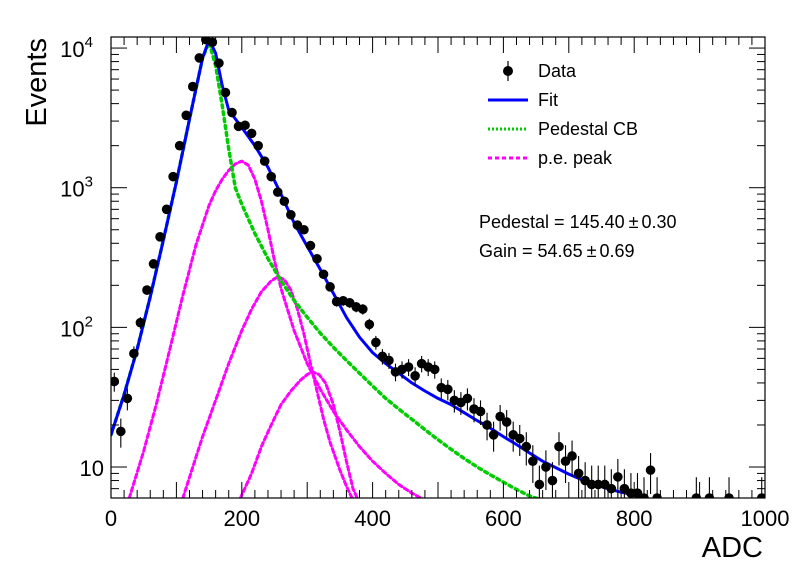 The image size is (796, 572). Describe the element at coordinates (531, 251) in the screenshot. I see `stat-gain-value: Gain = 54.65` at that location.